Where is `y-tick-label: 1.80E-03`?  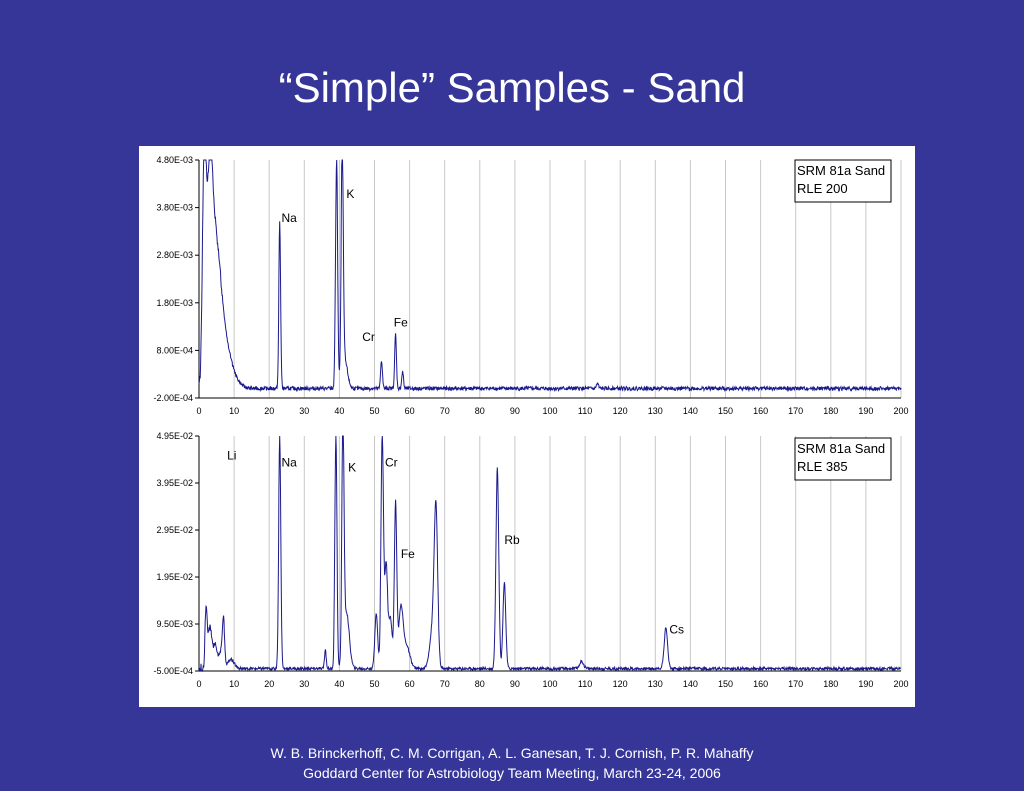
y-tick-label: 1.80E-03 is located at coordinates (174, 303).